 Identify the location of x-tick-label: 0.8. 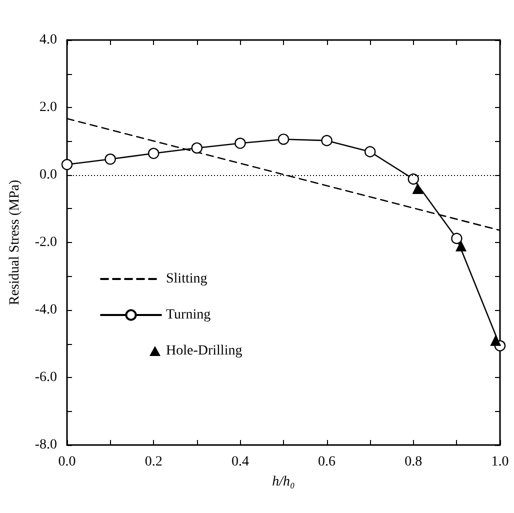
(413, 462).